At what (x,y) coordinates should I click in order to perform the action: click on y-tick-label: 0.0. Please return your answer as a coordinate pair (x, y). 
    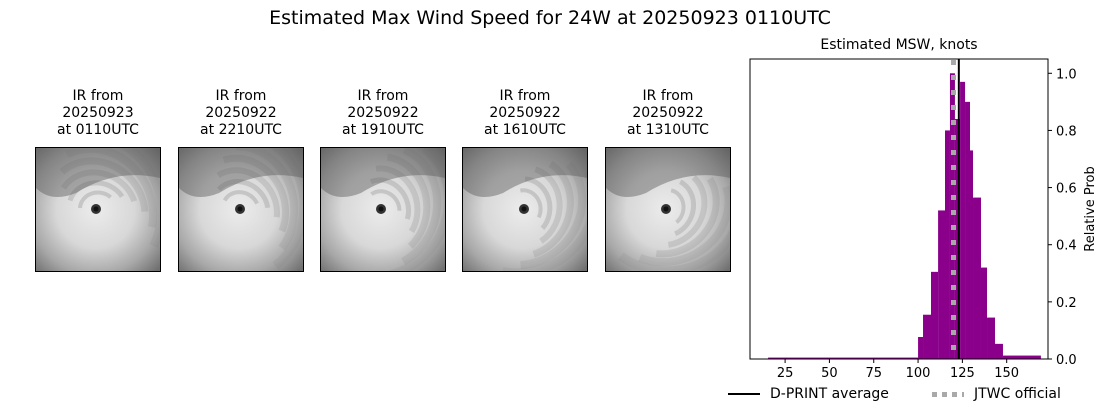
    Looking at the image, I should click on (1066, 360).